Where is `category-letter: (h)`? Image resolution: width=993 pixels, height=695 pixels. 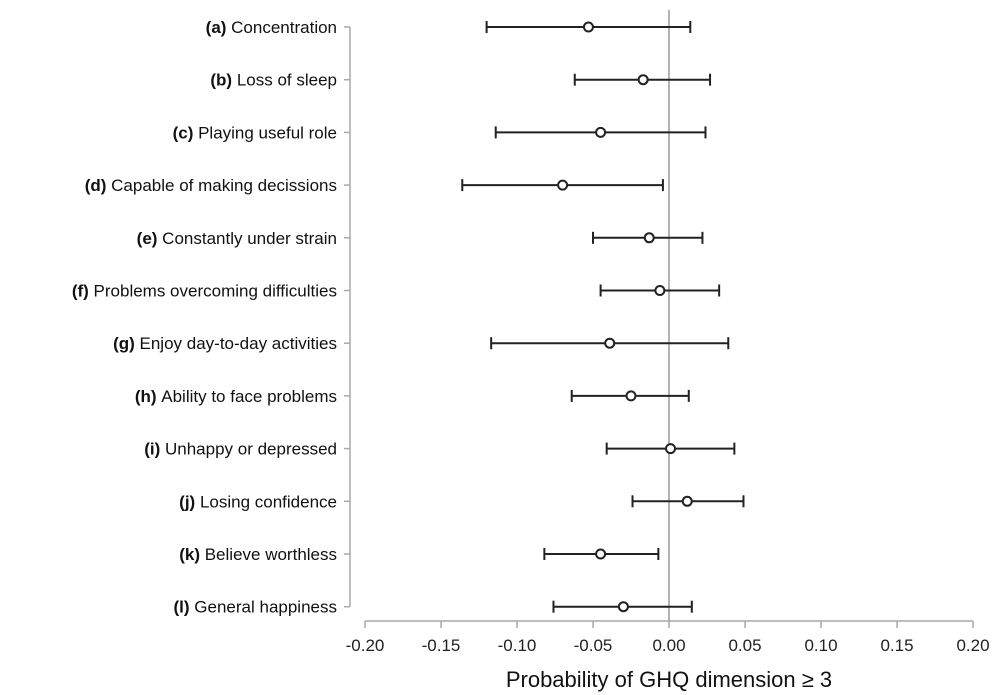
category-letter: (h) is located at coordinates (148, 396).